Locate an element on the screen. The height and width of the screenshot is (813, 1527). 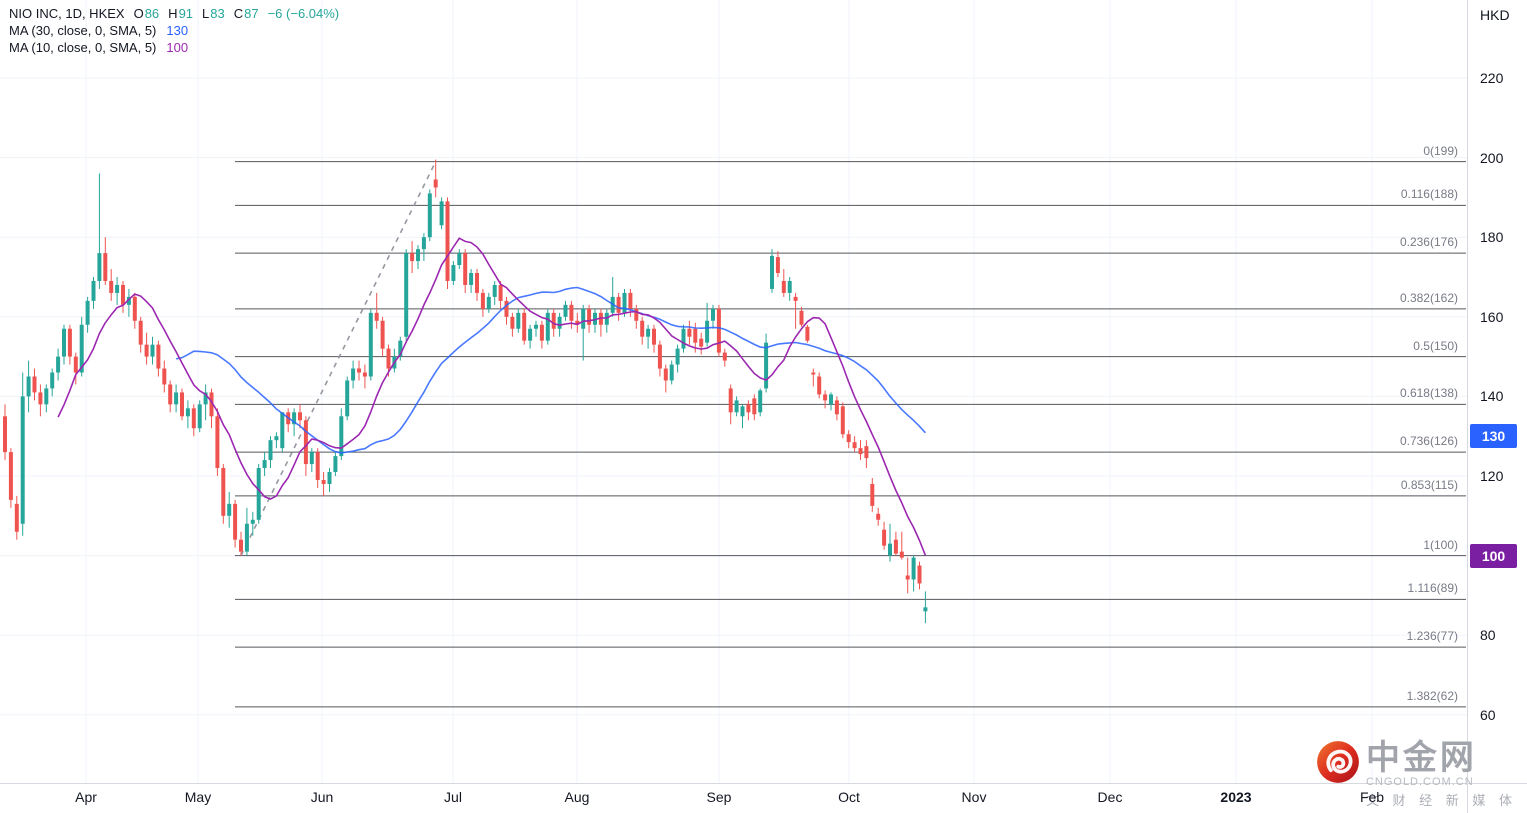
price-tick-label: 180 is located at coordinates (1492, 237).